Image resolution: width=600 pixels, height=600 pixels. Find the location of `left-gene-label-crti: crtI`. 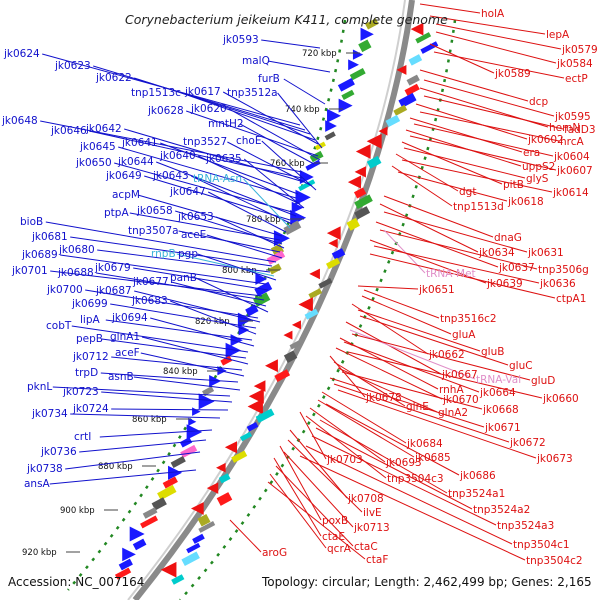

left-gene-label-crti: crtI is located at coordinates (82, 437).